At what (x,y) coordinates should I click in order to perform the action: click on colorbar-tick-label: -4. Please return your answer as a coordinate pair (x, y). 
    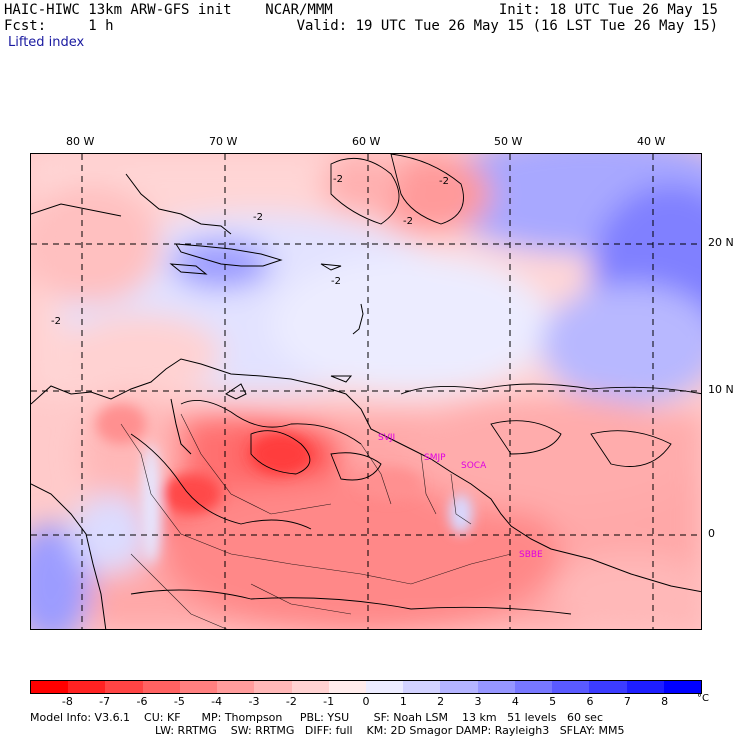
    Looking at the image, I should click on (217, 701).